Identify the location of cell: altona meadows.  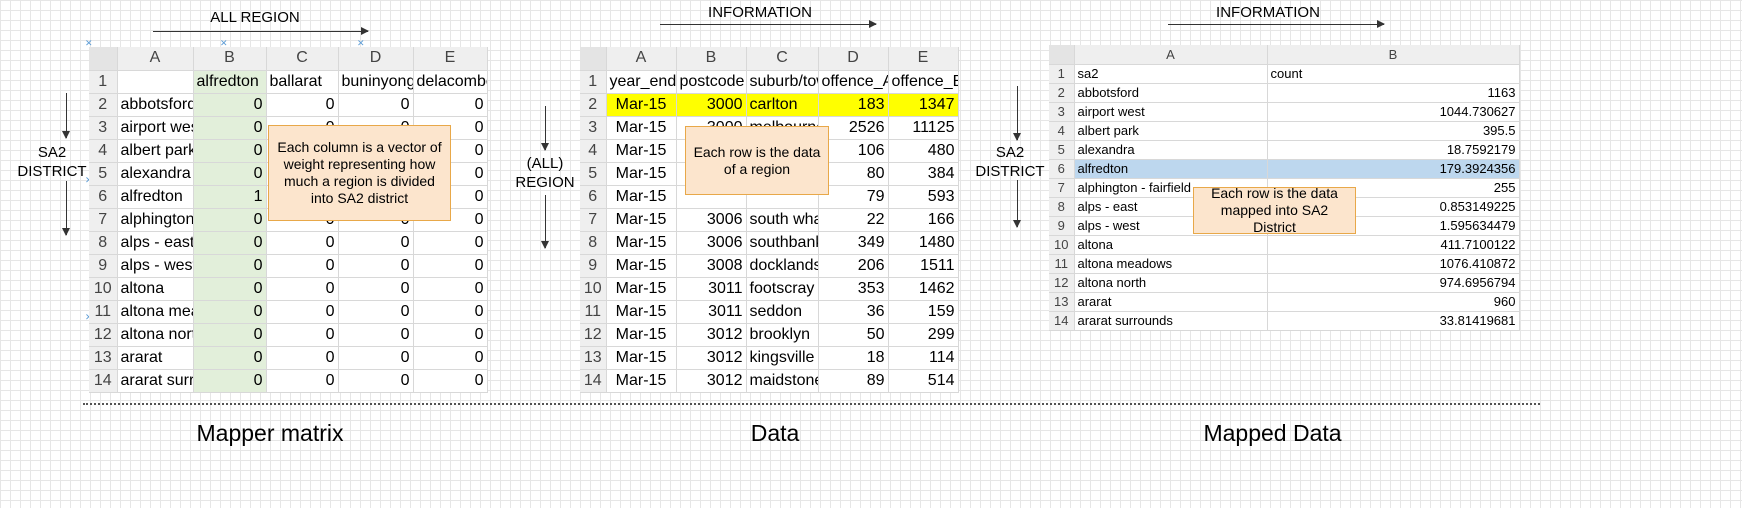
(155, 312).